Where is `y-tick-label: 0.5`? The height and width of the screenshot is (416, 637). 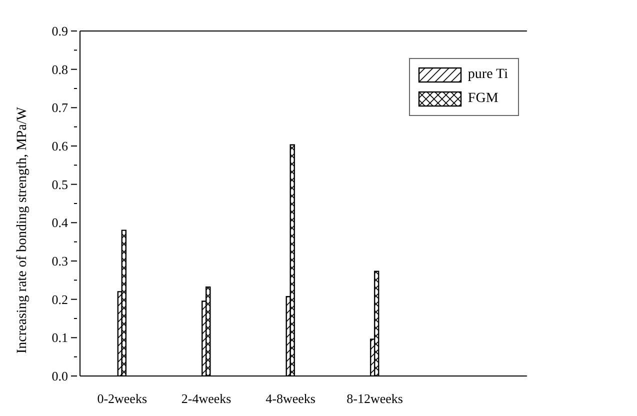 y-tick-label: 0.5 is located at coordinates (60, 184).